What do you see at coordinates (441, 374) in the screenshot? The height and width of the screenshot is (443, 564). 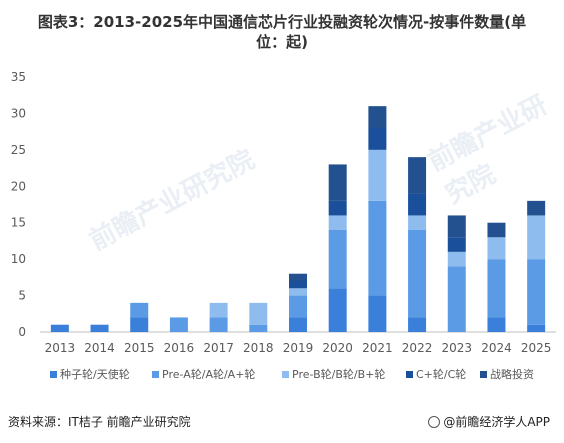 I see `legend-label: C+轮/C轮` at bounding box center [441, 374].